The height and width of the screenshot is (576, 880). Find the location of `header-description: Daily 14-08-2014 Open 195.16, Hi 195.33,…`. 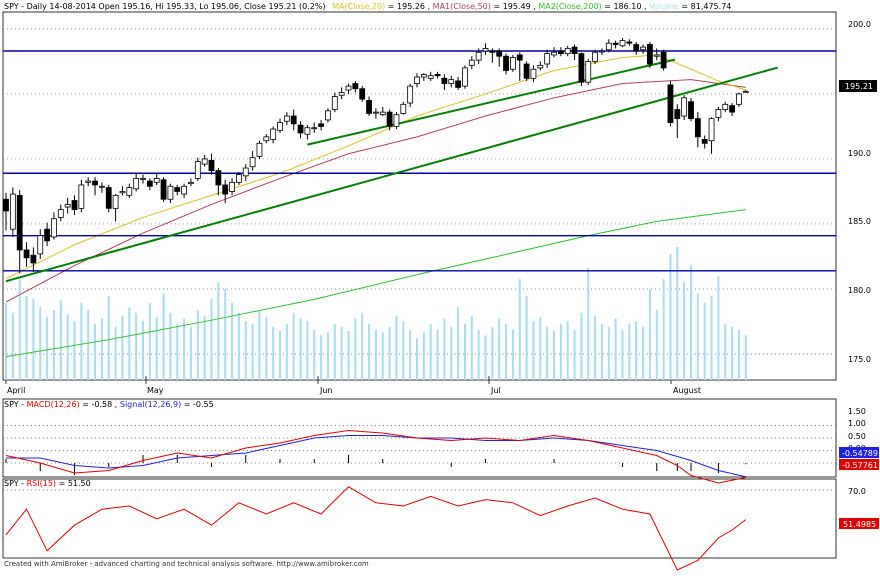

header-description: Daily 14-08-2014 Open 195.16, Hi 195.33,… is located at coordinates (176, 6).